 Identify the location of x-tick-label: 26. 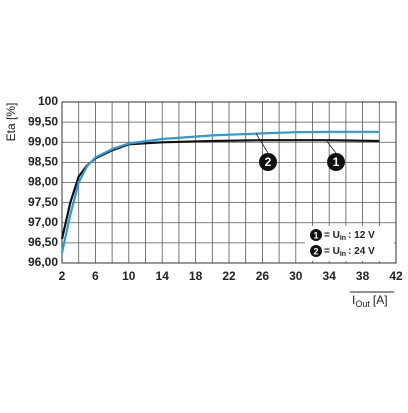
(263, 276).